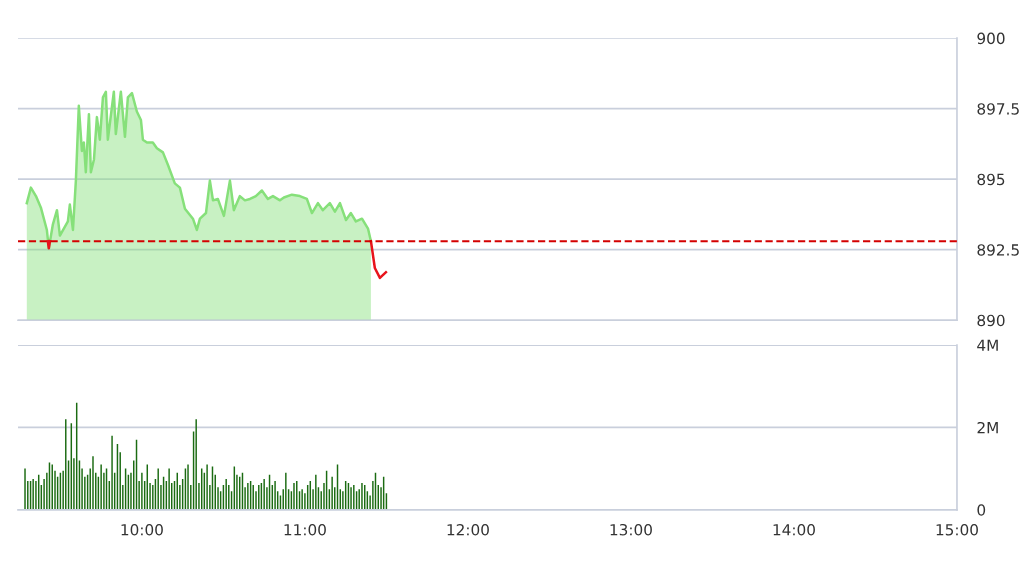 The height and width of the screenshot is (578, 1029). What do you see at coordinates (631, 529) in the screenshot?
I see `x-tick-label: 13:00` at bounding box center [631, 529].